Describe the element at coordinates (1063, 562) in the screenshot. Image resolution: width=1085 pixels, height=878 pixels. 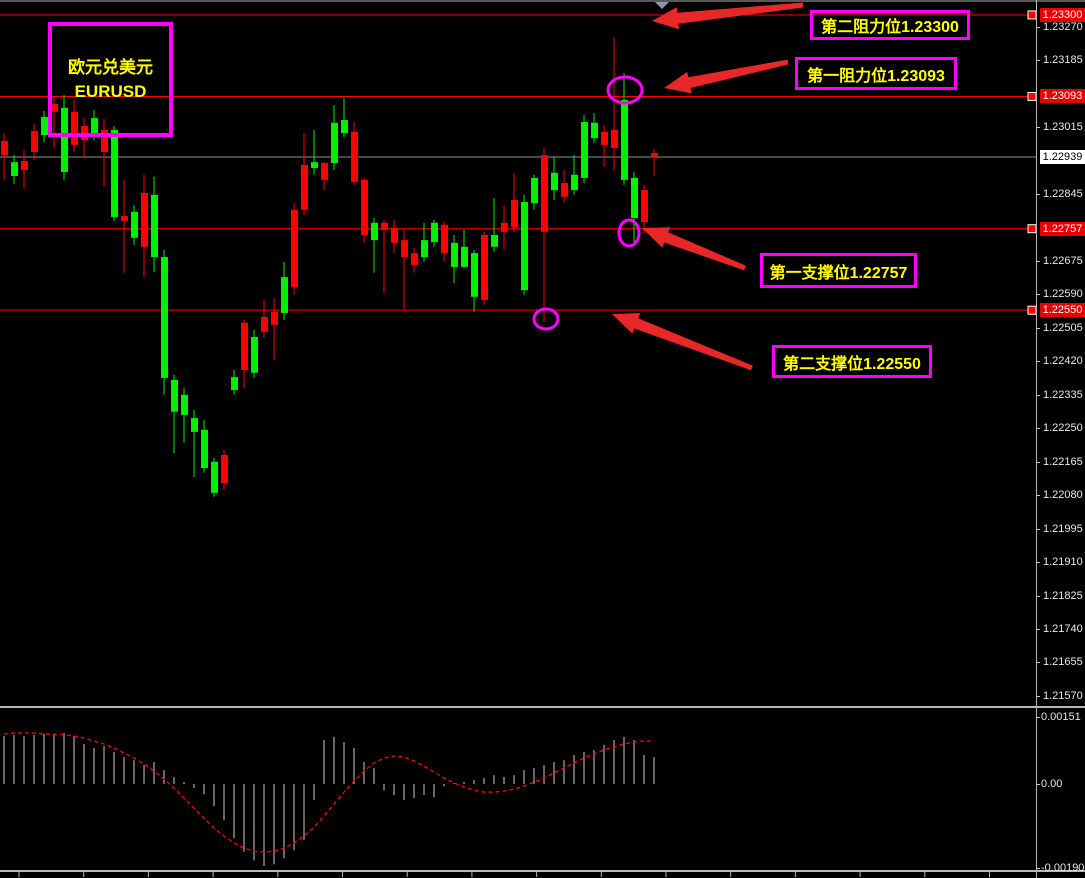
I see `price-tick-label: 1.21910` at that location.